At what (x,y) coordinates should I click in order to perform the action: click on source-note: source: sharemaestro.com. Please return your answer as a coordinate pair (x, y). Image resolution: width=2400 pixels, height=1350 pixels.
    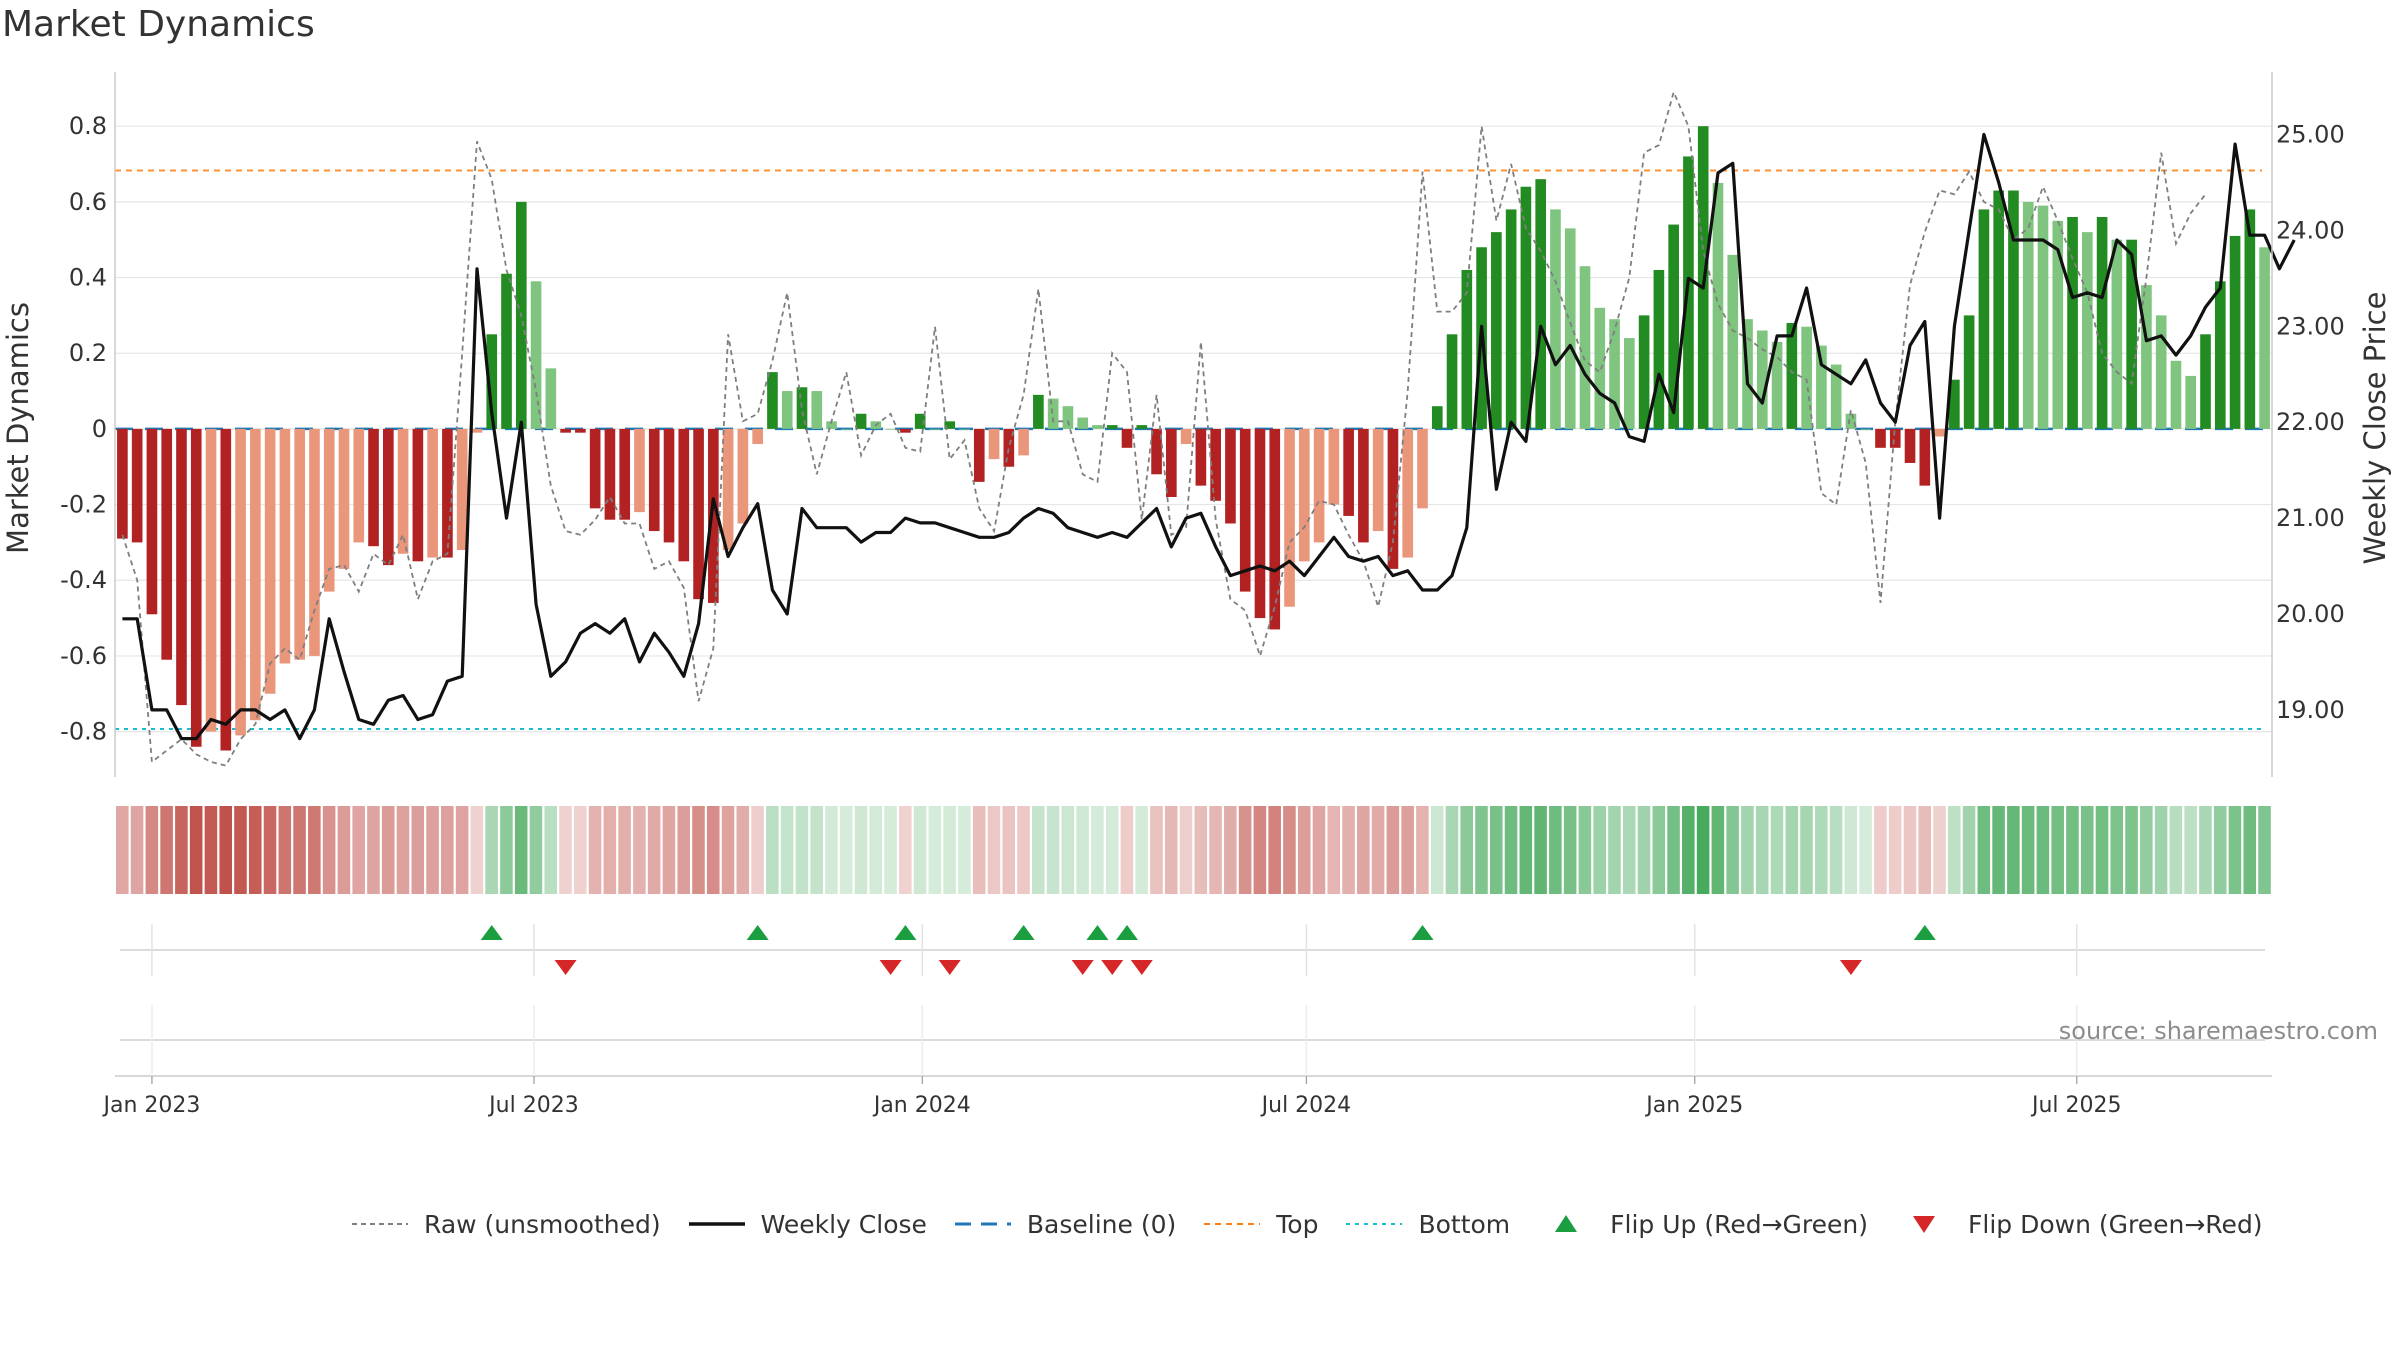
    Looking at the image, I should click on (2218, 1031).